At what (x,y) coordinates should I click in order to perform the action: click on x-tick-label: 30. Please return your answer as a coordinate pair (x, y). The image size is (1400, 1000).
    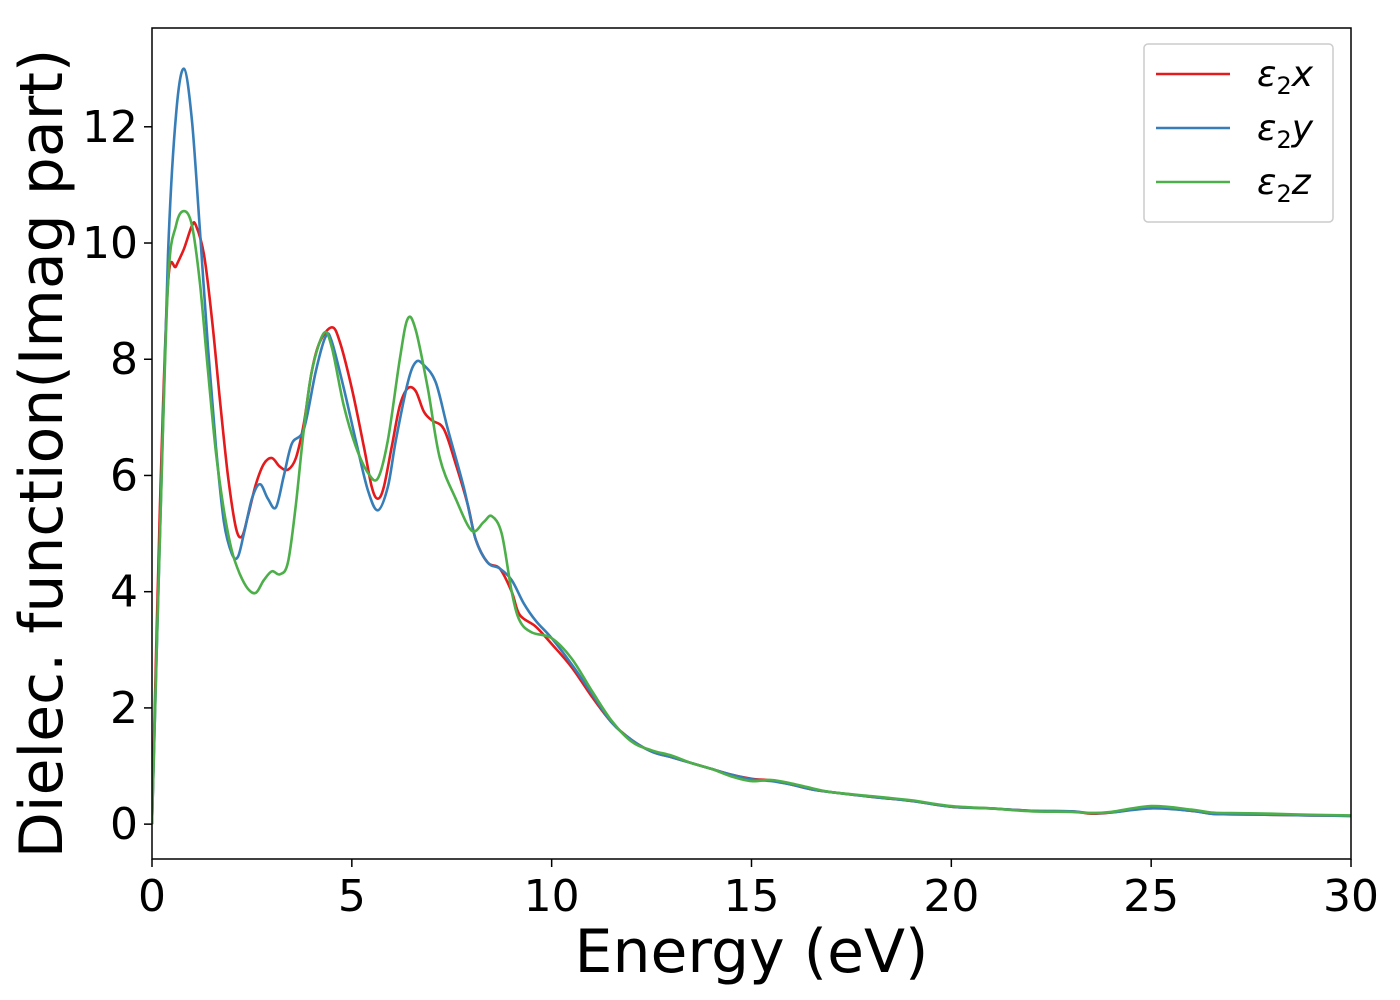
    Looking at the image, I should click on (1351, 896).